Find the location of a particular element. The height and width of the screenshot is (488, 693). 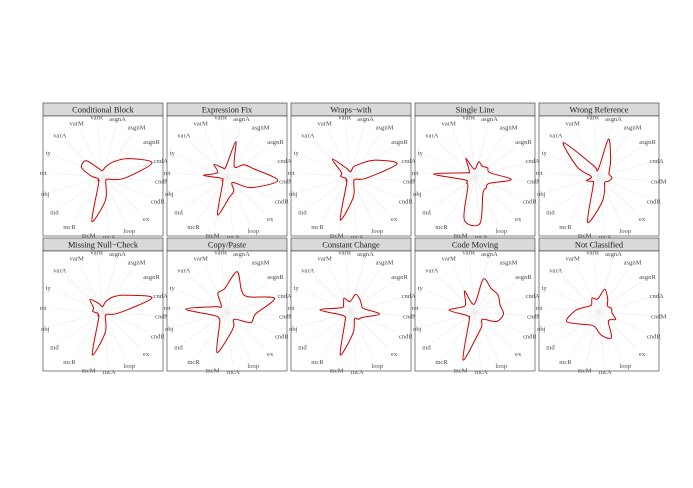

panel-title: Wrong Reference is located at coordinates (599, 109).